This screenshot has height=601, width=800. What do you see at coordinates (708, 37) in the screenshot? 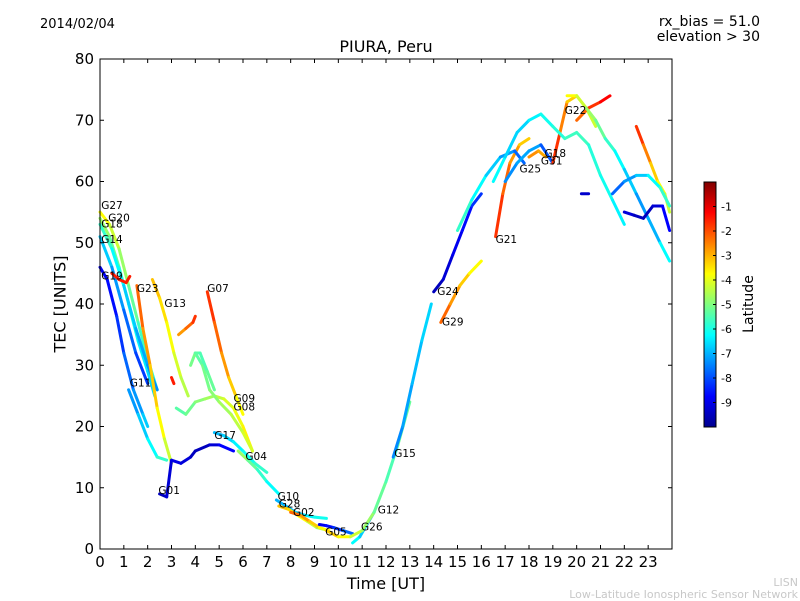
I see `elevation-label: elevation > 30` at bounding box center [708, 37].